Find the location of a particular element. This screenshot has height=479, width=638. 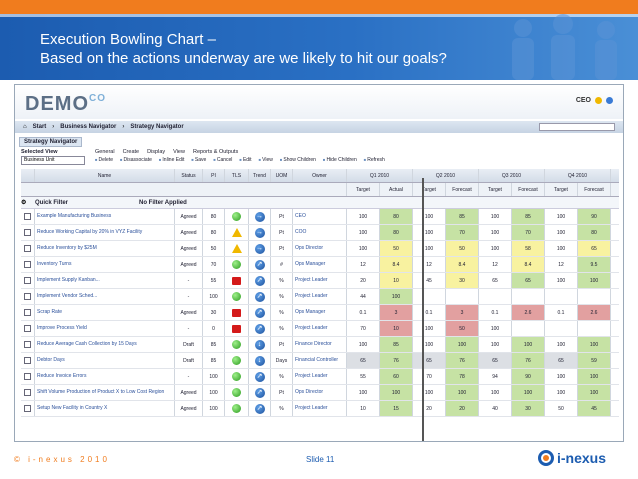

header-owner: Owner is located at coordinates (320, 175).